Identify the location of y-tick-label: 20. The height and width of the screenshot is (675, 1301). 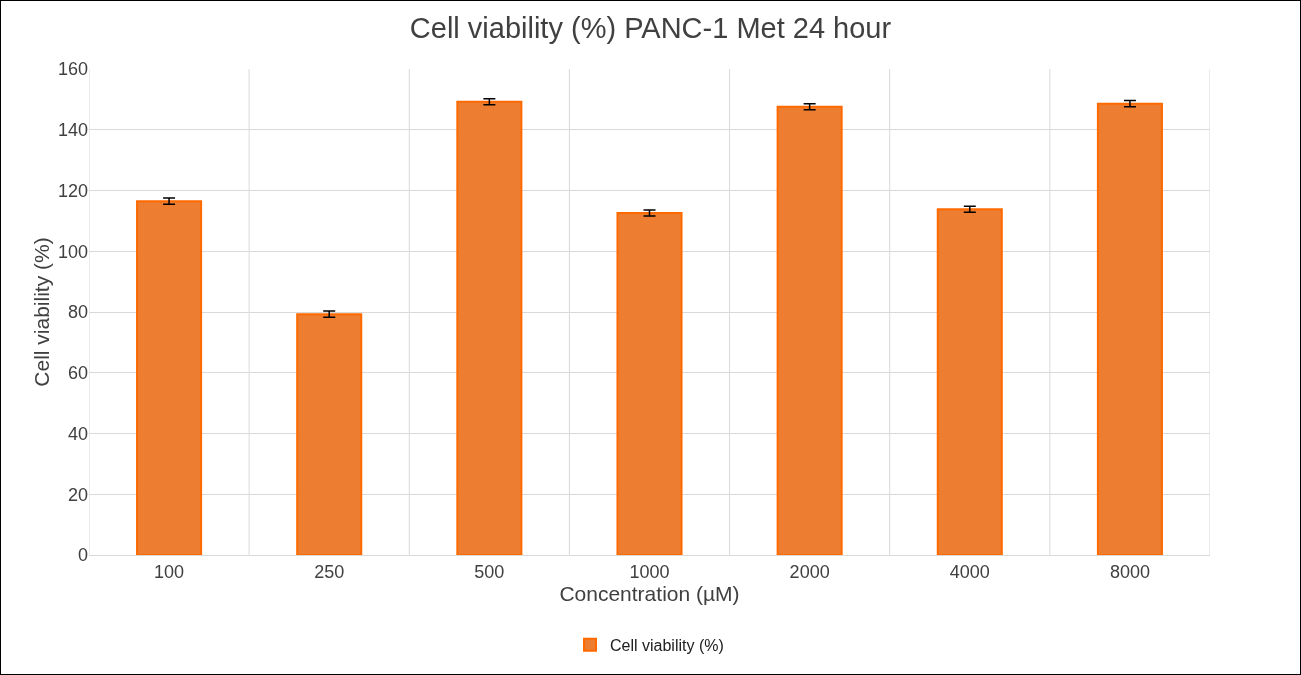
(77, 494).